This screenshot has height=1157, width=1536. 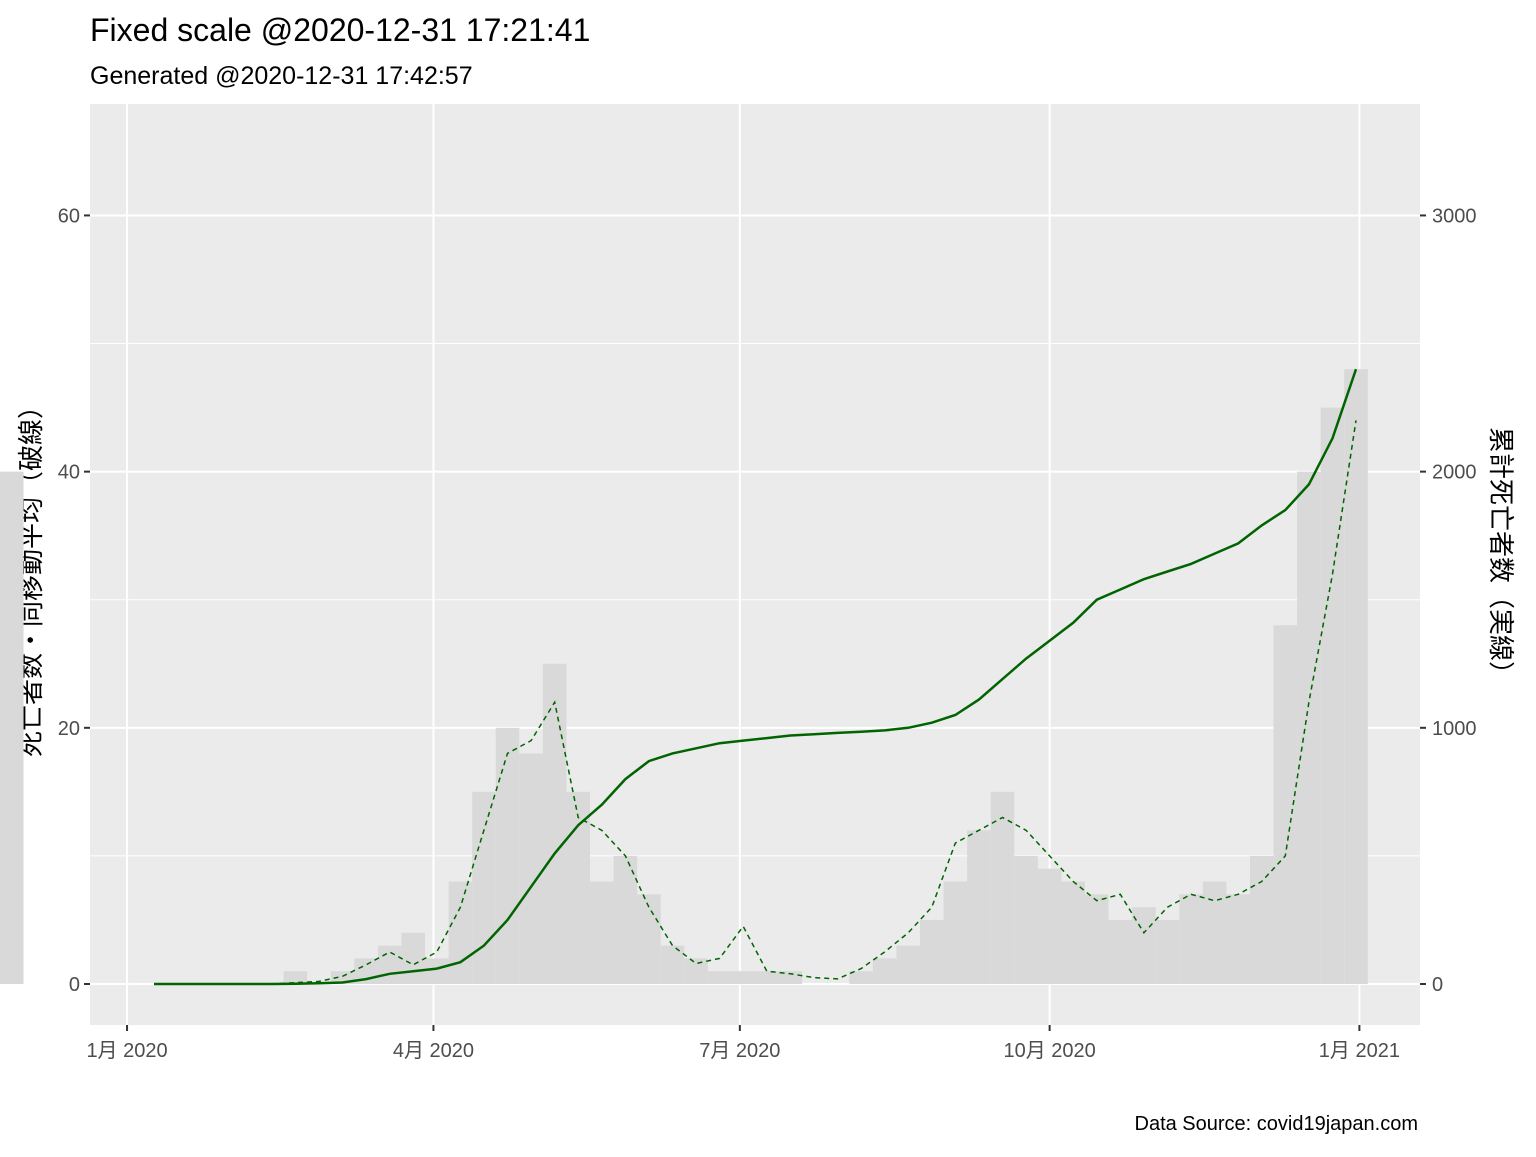 I want to click on x-tick-label: 1月 2020, so click(x=126, y=1051).